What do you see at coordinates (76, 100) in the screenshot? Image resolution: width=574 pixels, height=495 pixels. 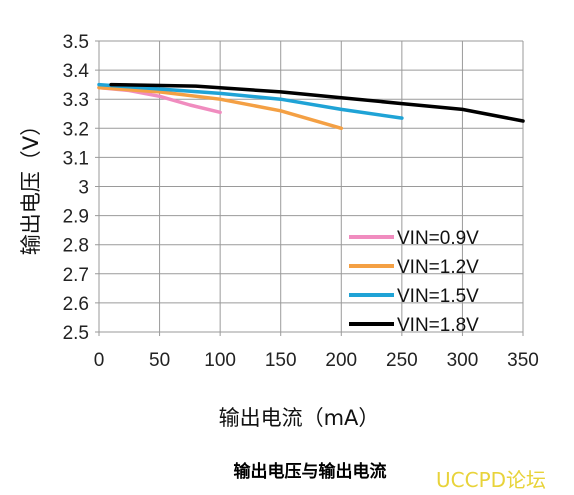 I see `y-tick-label: 3.3` at bounding box center [76, 100].